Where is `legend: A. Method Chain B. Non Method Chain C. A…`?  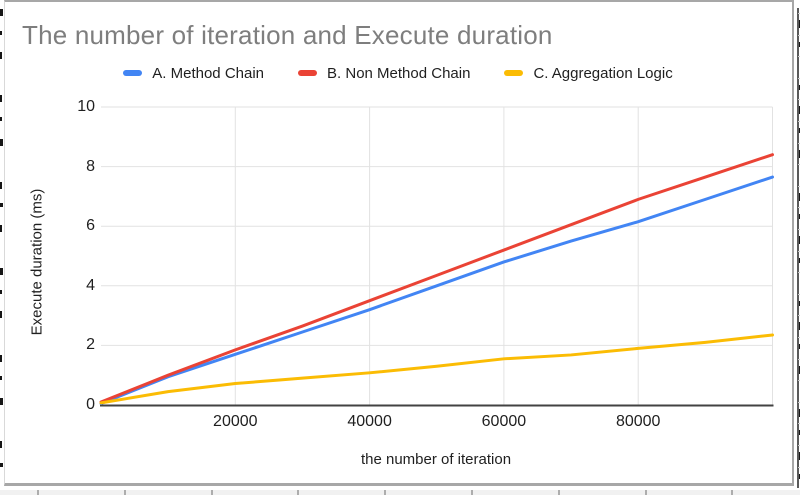 legend: A. Method Chain B. Non Method Chain C. A… is located at coordinates (398, 73).